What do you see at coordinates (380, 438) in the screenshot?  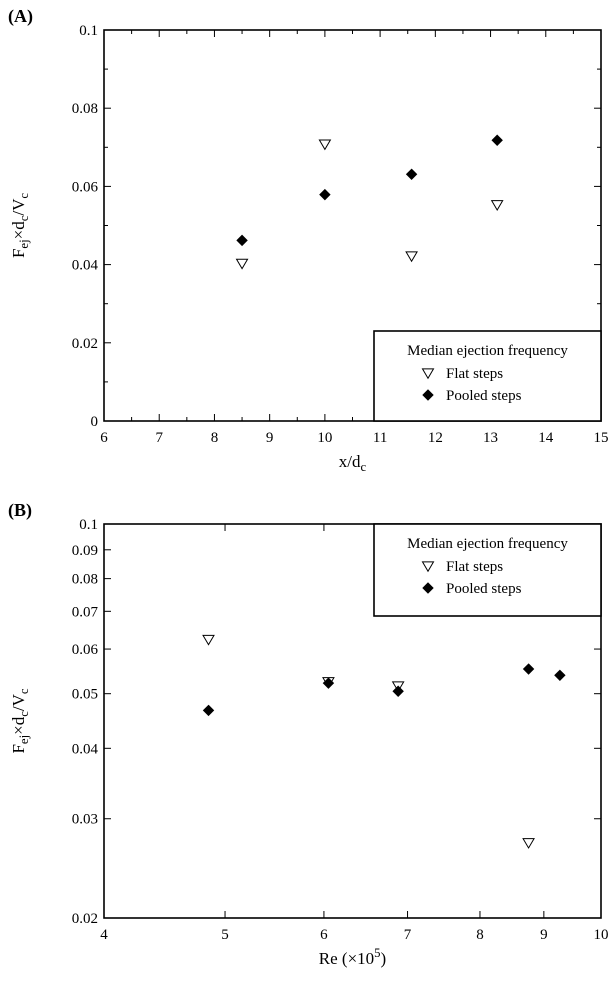 I see `x-tick-label: 11` at bounding box center [380, 438].